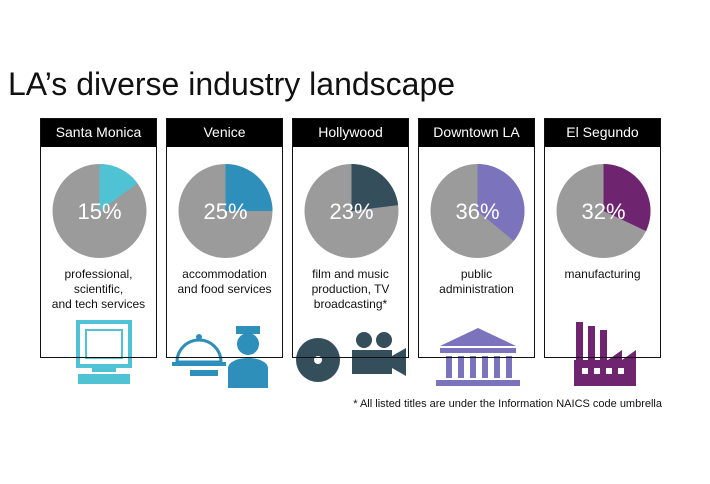 The width and height of the screenshot is (710, 484). Describe the element at coordinates (350, 133) in the screenshot. I see `card-title: Hollywood` at that location.